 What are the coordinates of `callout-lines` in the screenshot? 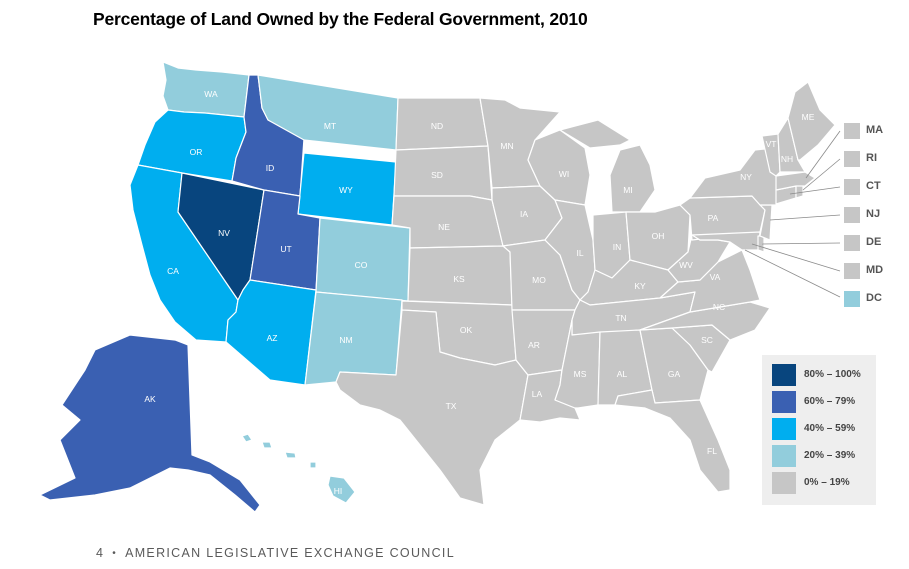 It's located at (792, 214).